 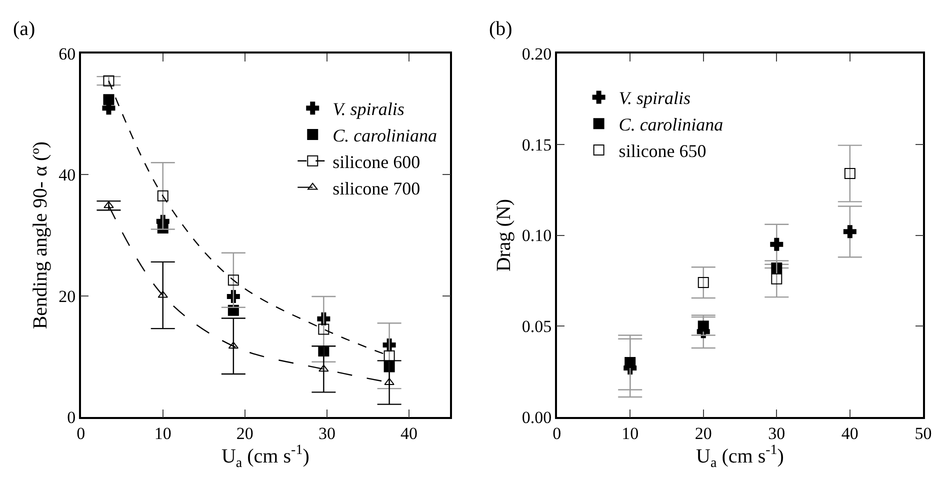 I want to click on x-tick-label: 50, so click(x=923, y=434).